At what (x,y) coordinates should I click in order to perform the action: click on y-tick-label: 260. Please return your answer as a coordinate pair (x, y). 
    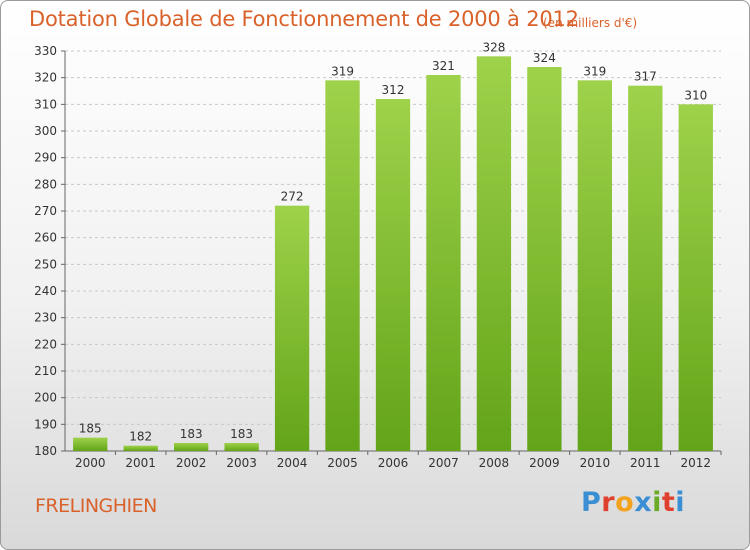
    Looking at the image, I should click on (45, 238).